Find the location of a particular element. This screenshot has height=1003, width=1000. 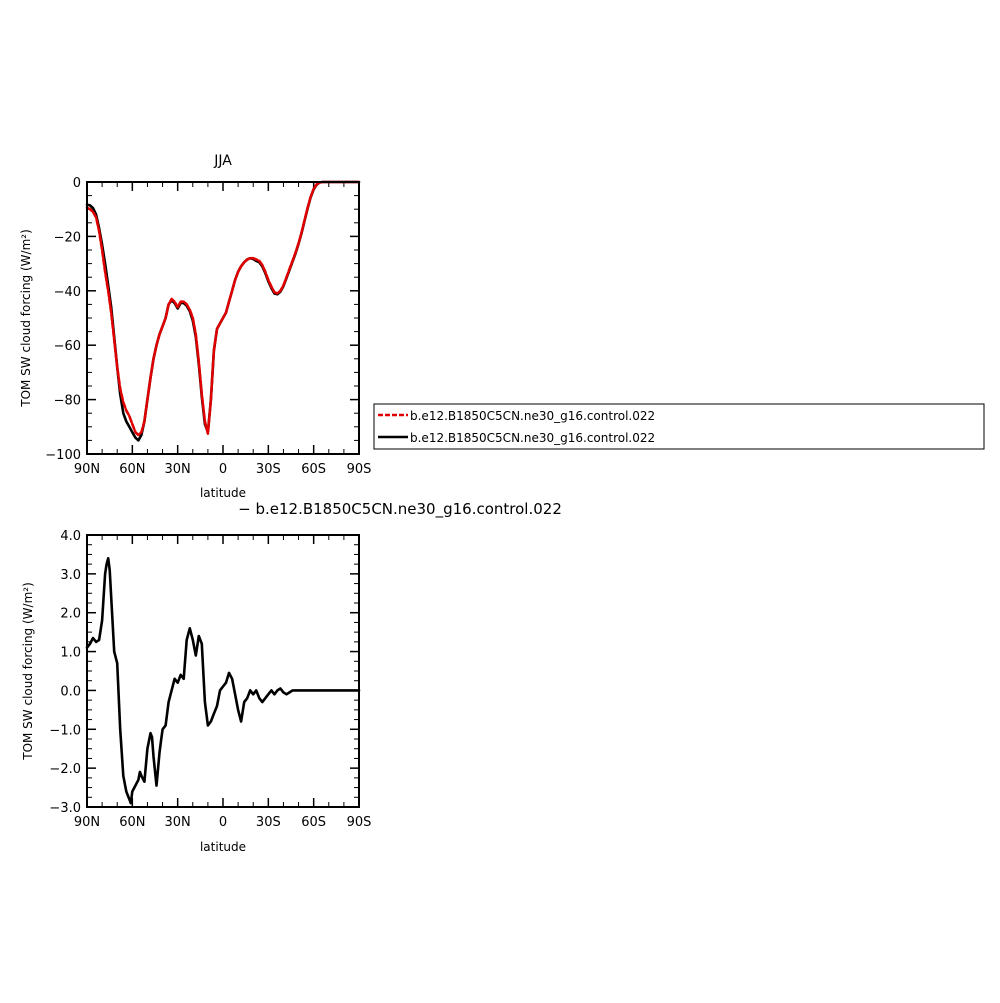

top-series-lines is located at coordinates (223, 311).